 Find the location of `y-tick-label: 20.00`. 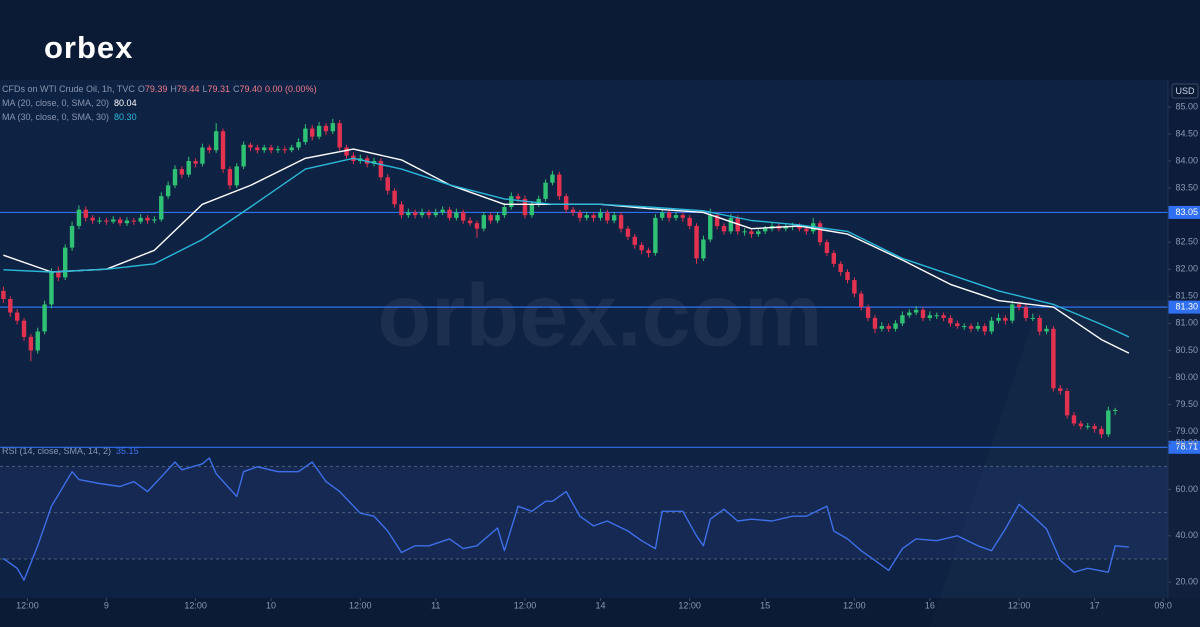

y-tick-label: 20.00 is located at coordinates (1186, 582).